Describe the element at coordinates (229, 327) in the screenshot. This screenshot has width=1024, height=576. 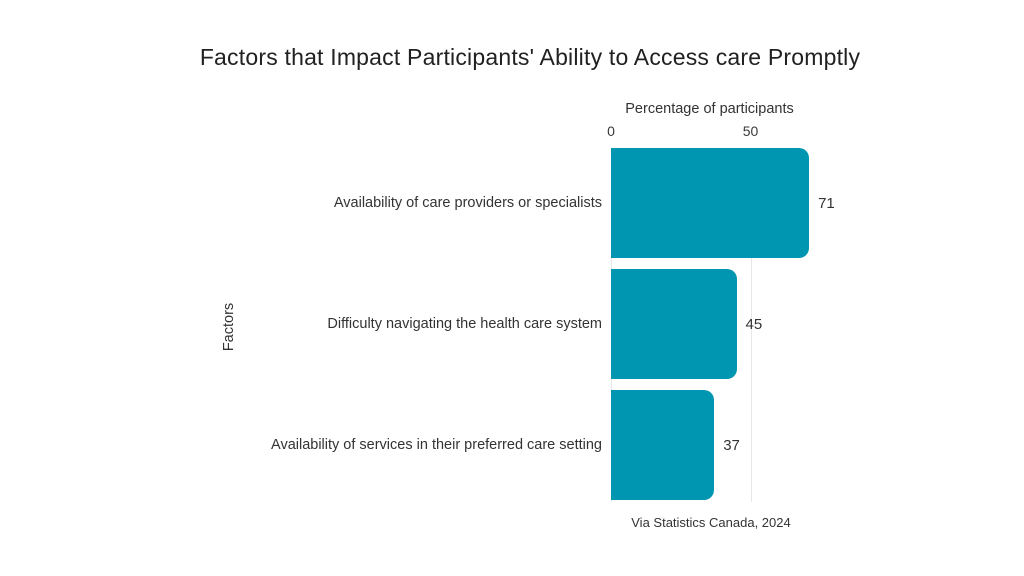
I see `y-axis-title: Factors` at that location.